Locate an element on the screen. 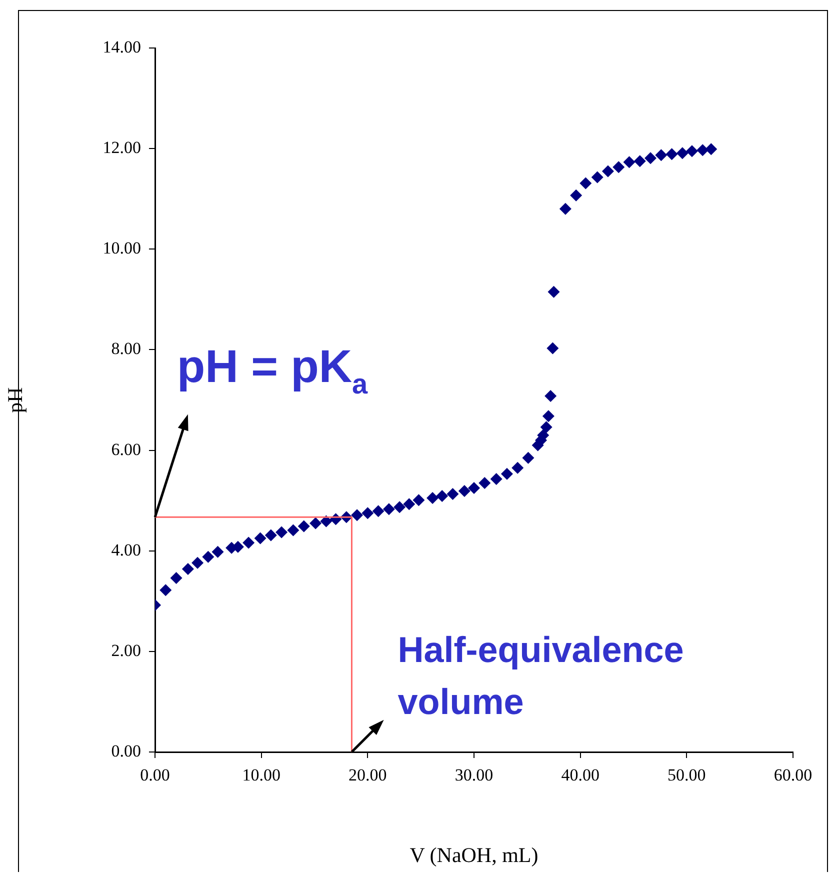 The width and height of the screenshot is (829, 873). x-tick-label: 0.00 is located at coordinates (155, 775).